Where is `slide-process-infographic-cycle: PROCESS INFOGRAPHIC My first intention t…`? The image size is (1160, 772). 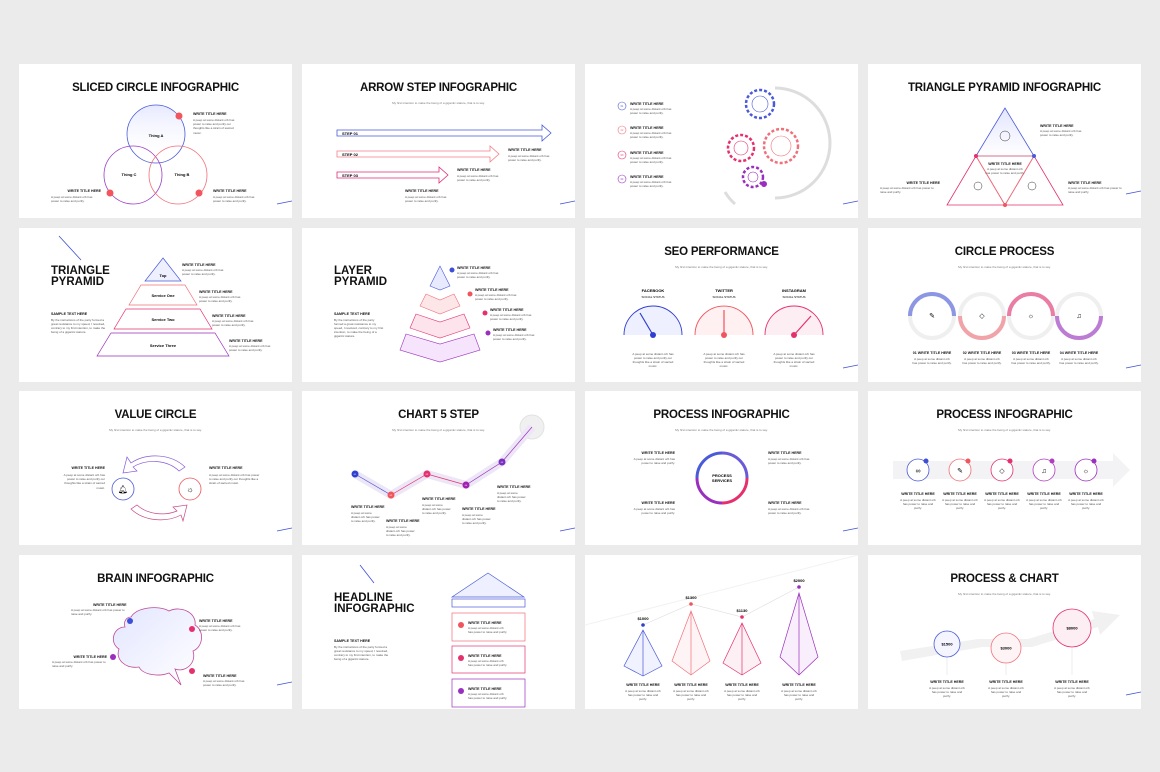 slide-process-infographic-cycle: PROCESS INFOGRAPHIC My first intention t… is located at coordinates (721, 468).